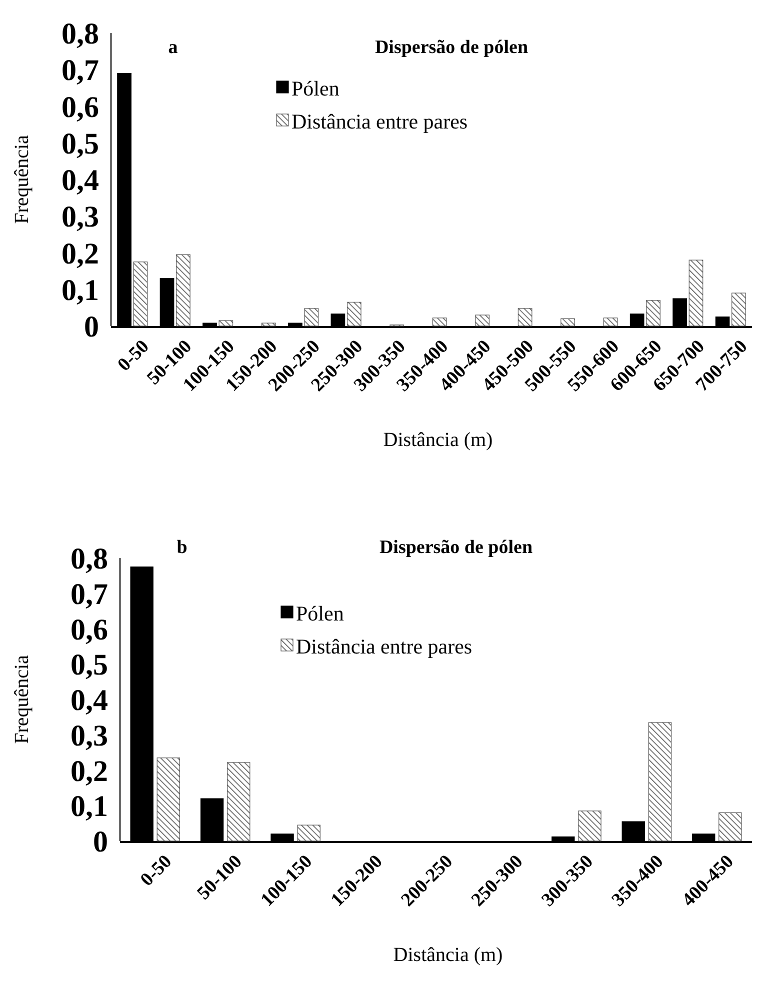 The width and height of the screenshot is (764, 990). Describe the element at coordinates (173, 47) in the screenshot. I see `annotation: a` at that location.